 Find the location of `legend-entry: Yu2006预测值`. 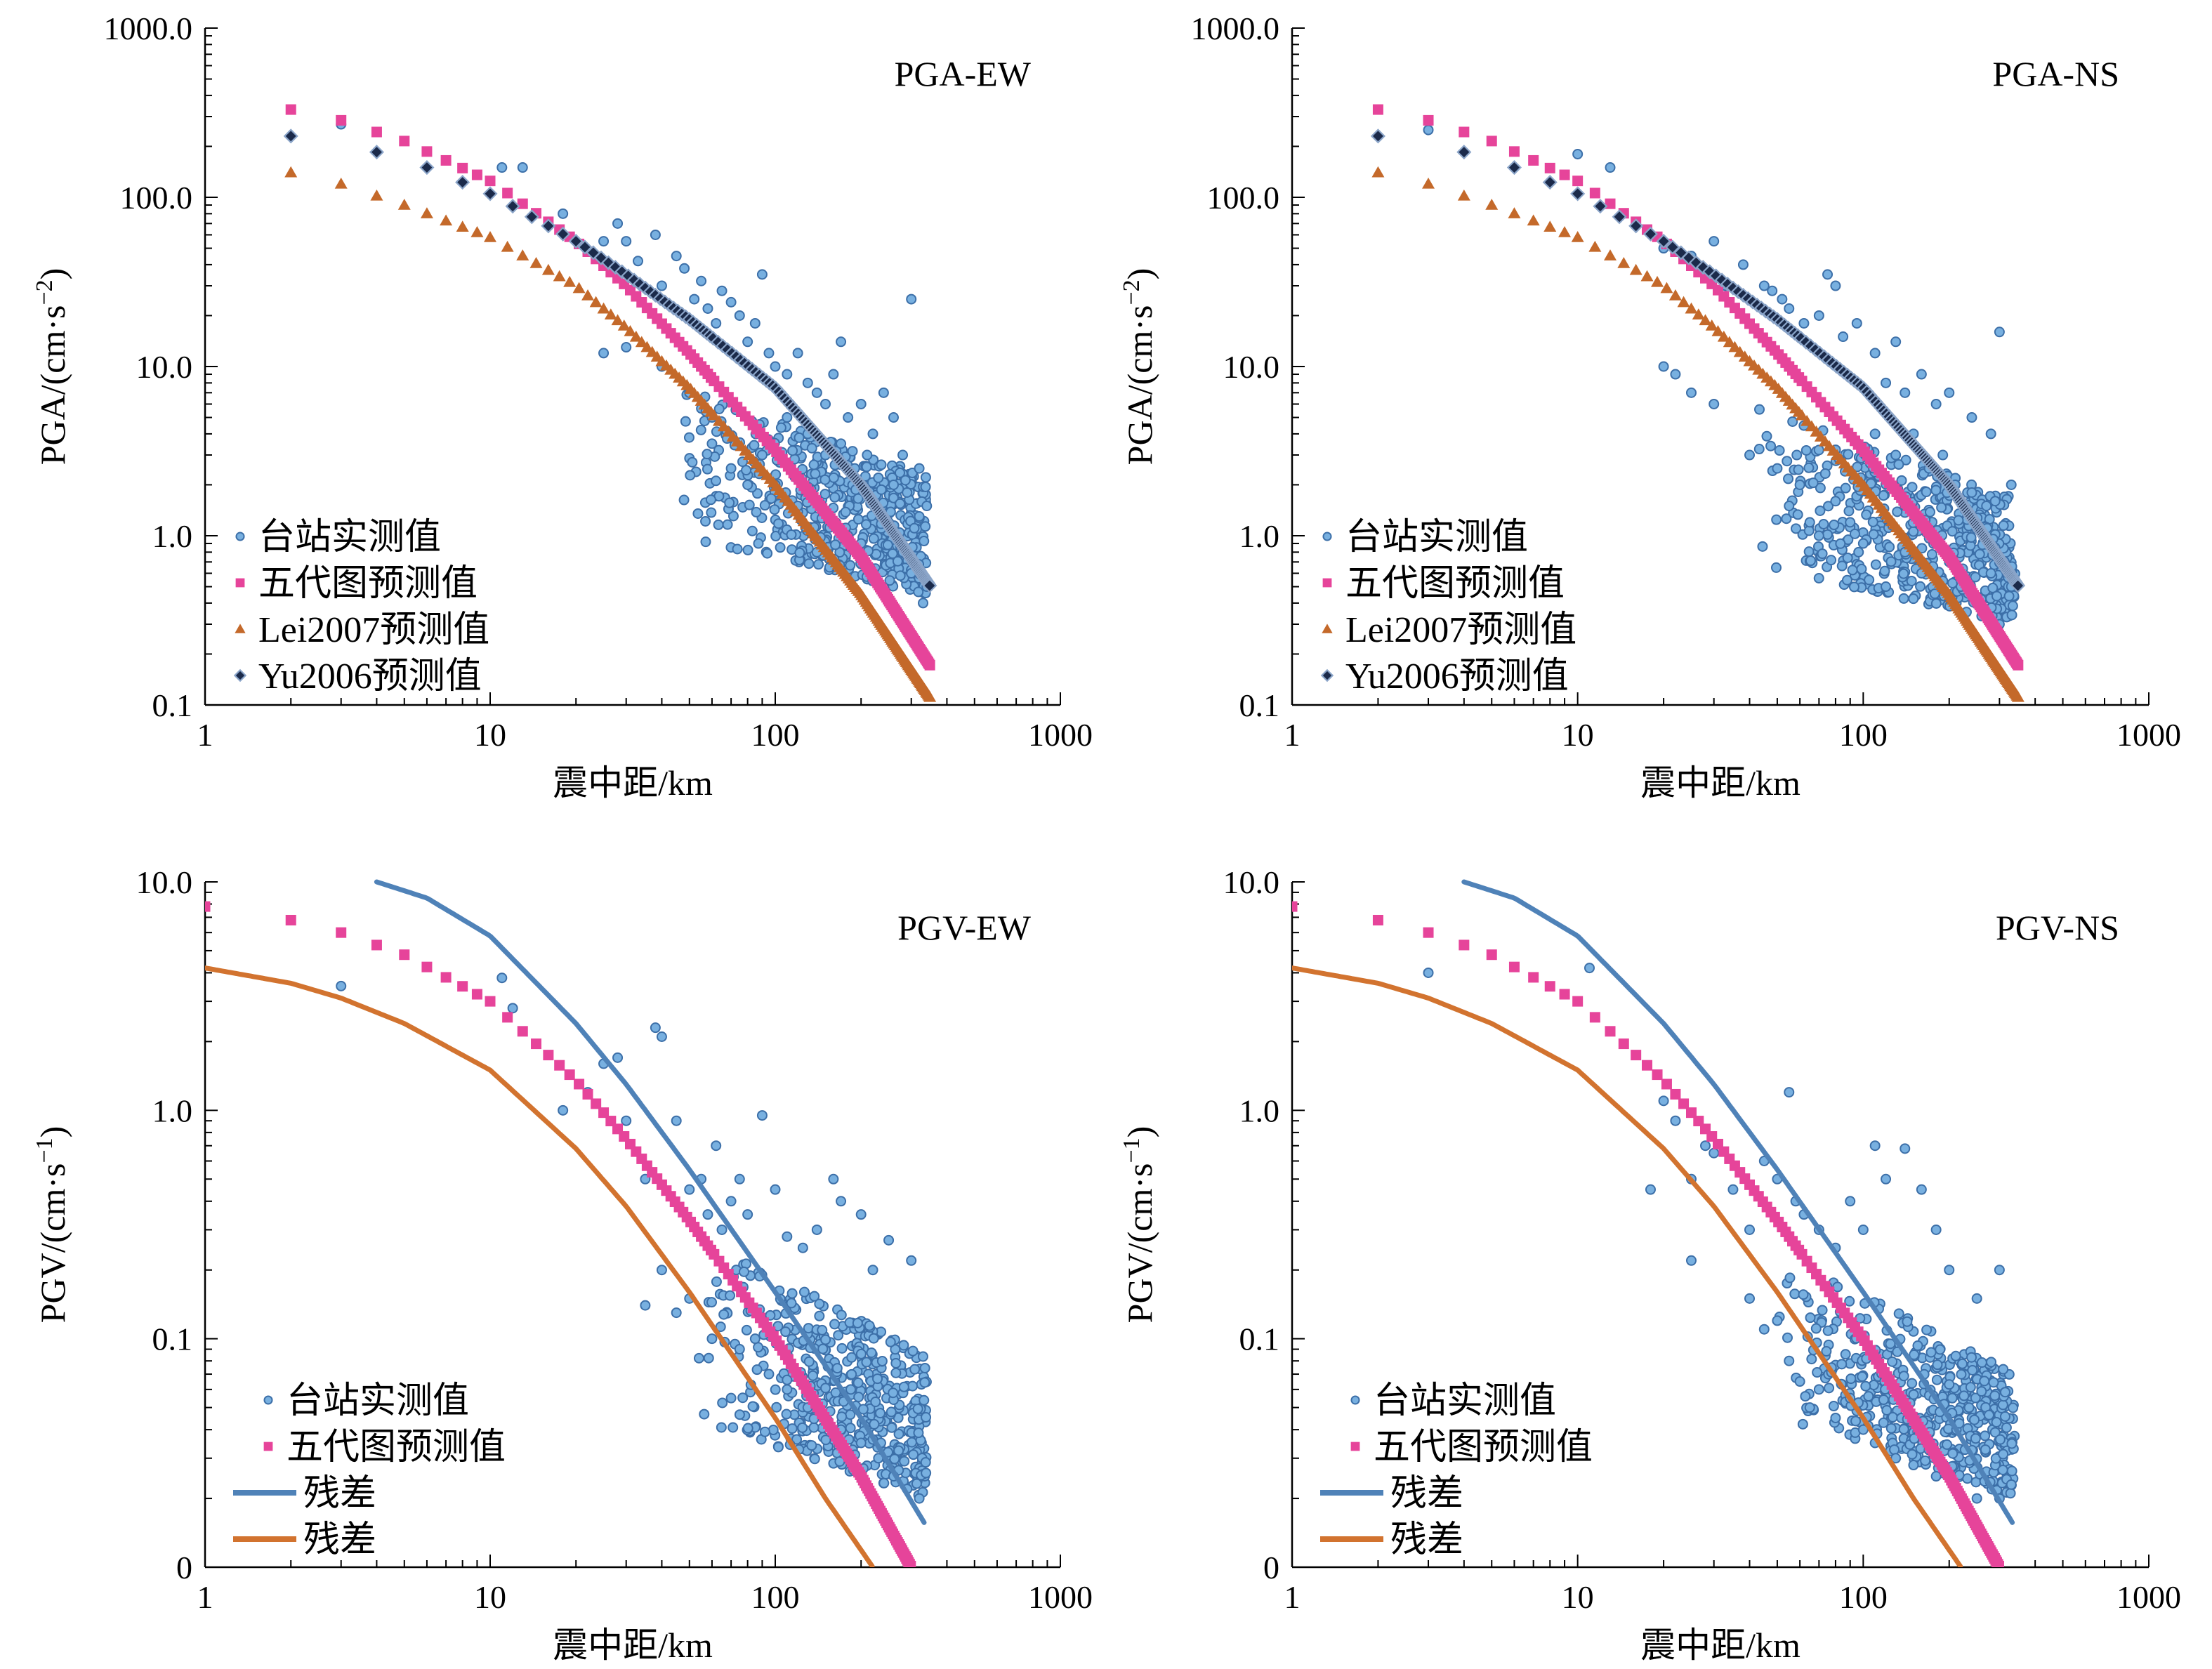

legend-entry: Yu2006预测值 is located at coordinates (357, 677).